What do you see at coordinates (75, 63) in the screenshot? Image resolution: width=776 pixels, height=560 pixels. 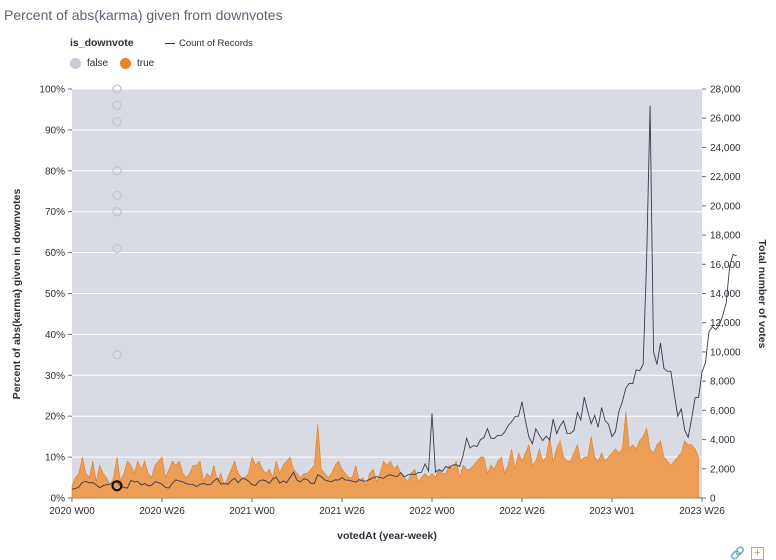 I see `legend-swatch-false` at bounding box center [75, 63].